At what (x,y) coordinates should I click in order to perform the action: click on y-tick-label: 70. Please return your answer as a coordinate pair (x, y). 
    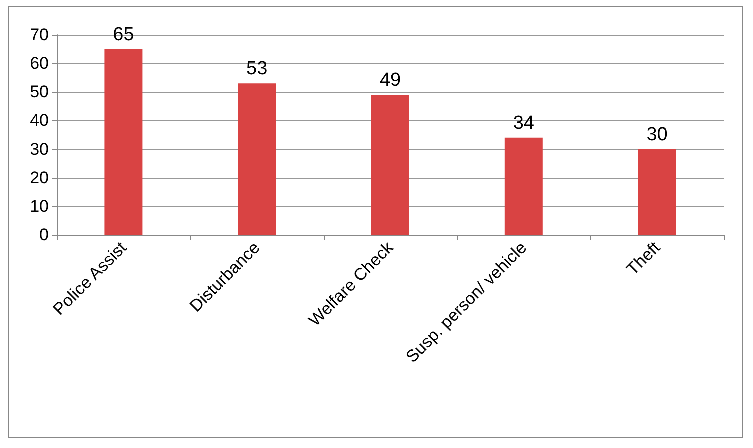
    Looking at the image, I should click on (39, 35).